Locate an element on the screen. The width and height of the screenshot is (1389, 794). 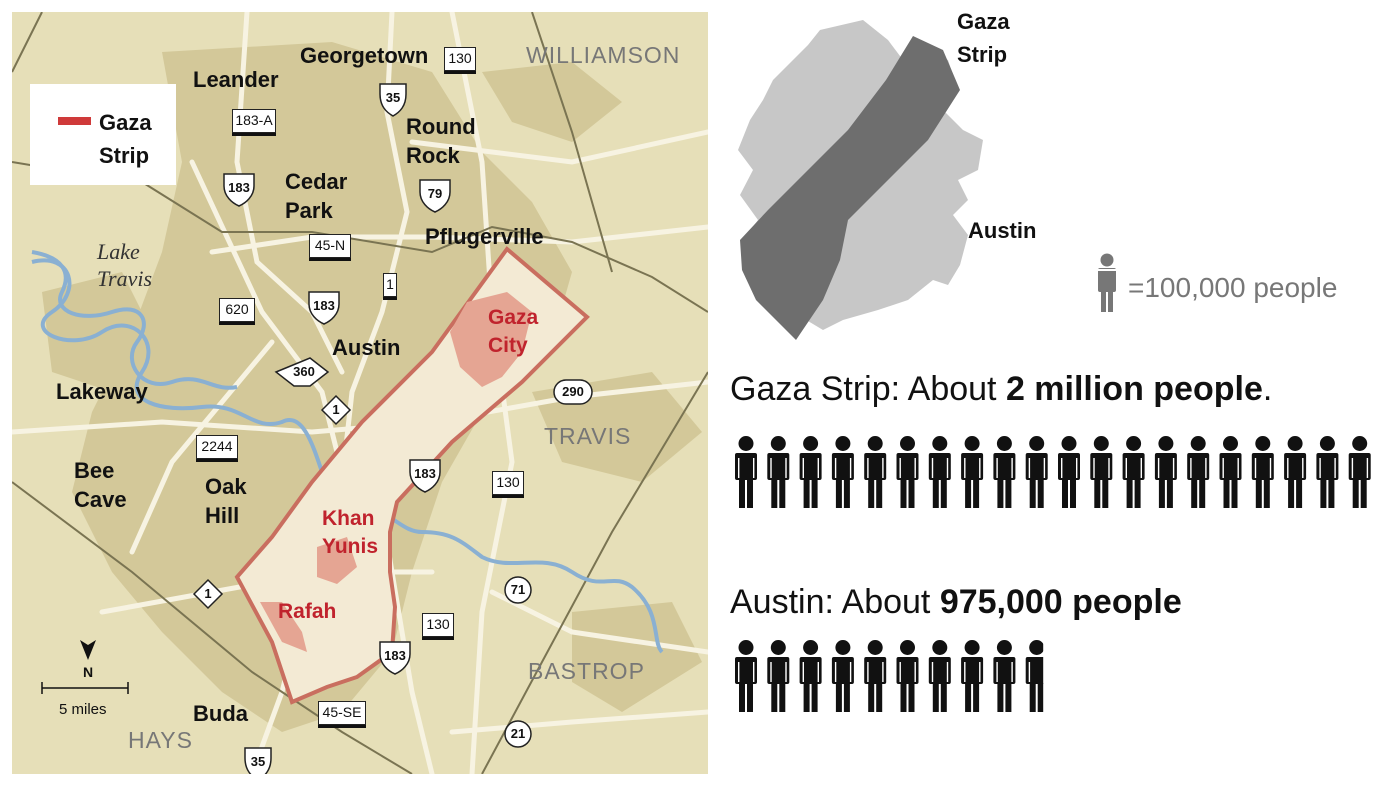
overlay-comparison is located at coordinates (860, 180).